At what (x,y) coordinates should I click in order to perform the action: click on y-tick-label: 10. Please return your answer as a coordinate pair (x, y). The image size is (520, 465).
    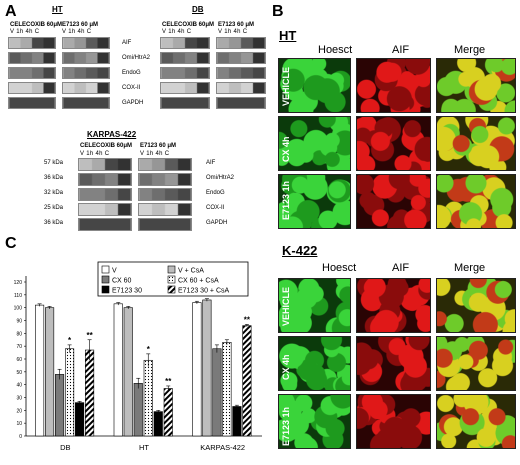
    Looking at the image, I should click on (19, 424).